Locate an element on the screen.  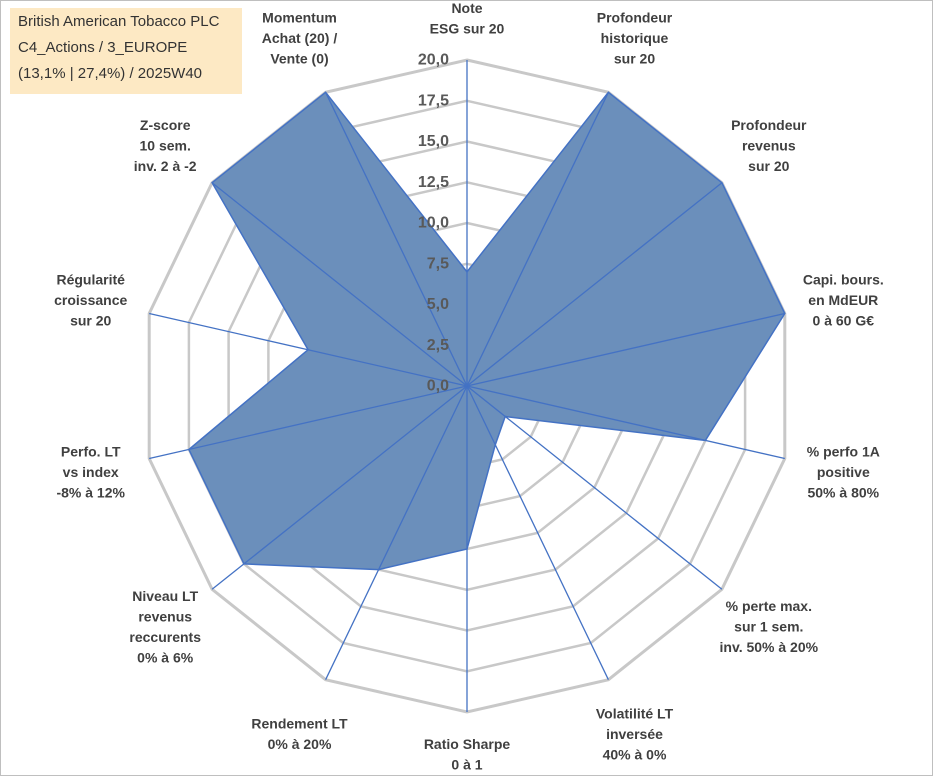
tick-label: 5,0 is located at coordinates (438, 304).